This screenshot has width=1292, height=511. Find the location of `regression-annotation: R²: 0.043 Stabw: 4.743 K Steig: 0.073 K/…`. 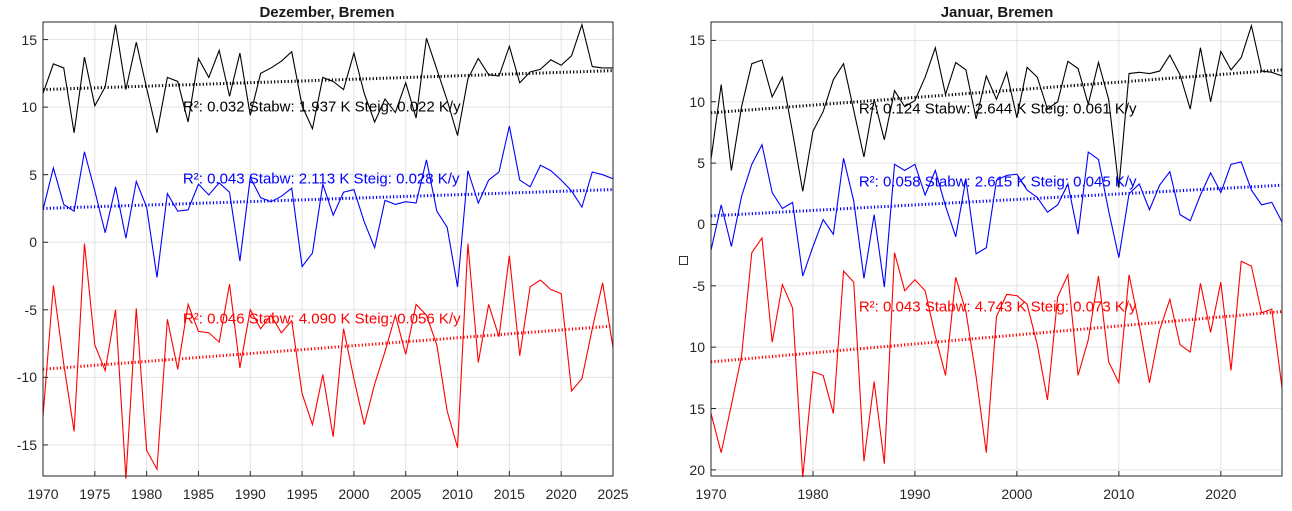

regression-annotation: R²: 0.043 Stabw: 4.743 K Steig: 0.073 K/… is located at coordinates (997, 307).